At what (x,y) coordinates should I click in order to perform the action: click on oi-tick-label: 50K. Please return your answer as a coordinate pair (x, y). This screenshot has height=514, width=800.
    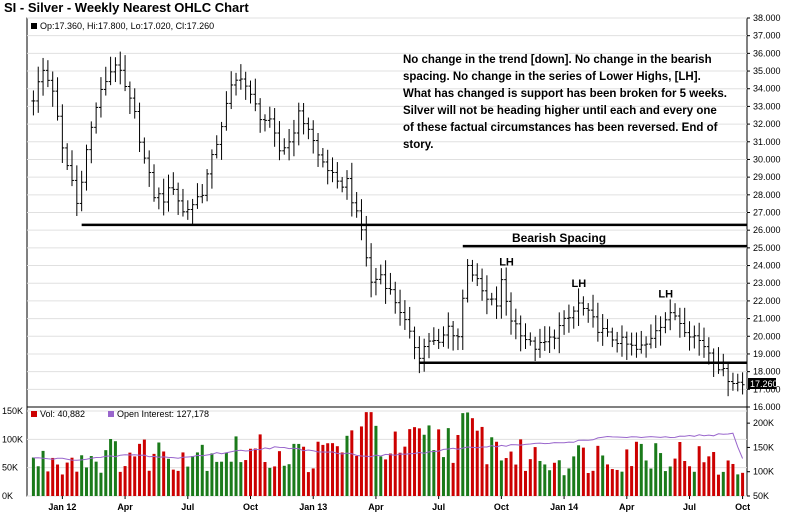
    Looking at the image, I should click on (761, 496).